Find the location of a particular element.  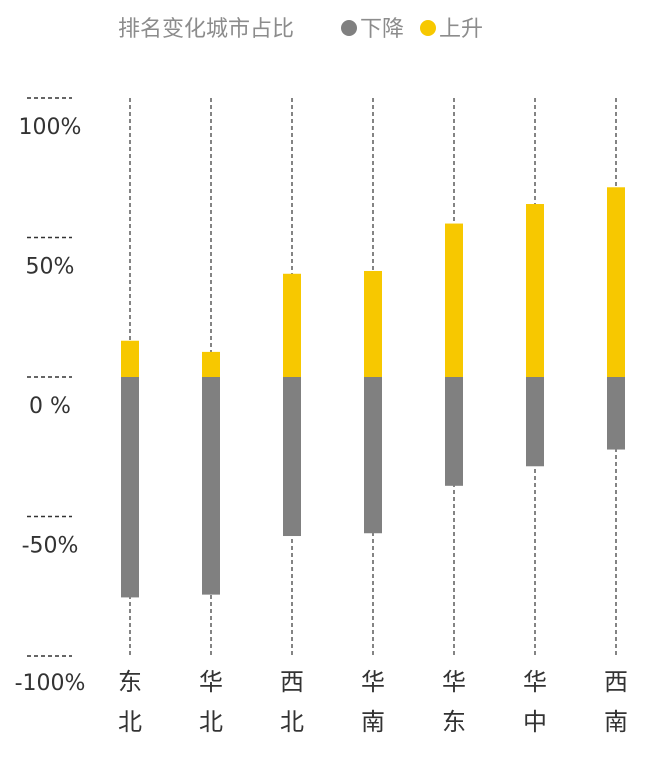

legend-label-decline: 下降 is located at coordinates (382, 29).